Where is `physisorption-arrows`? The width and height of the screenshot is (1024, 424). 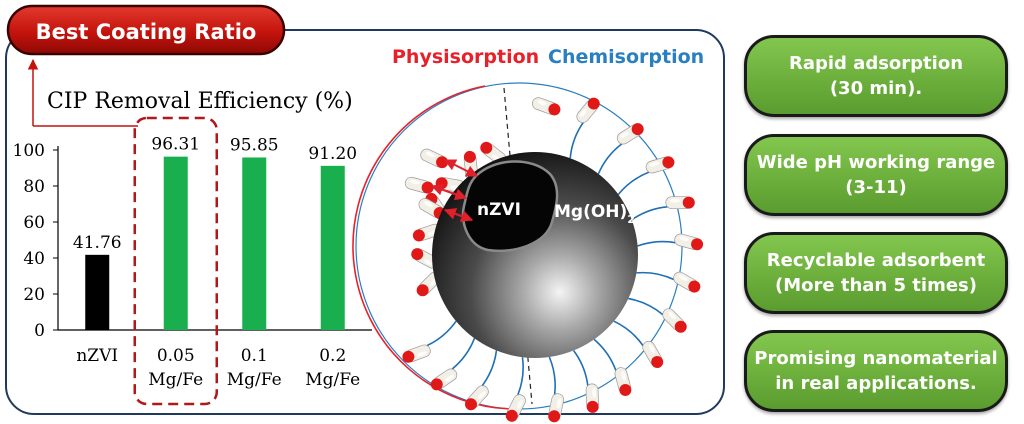 physisorption-arrows is located at coordinates (454, 190).